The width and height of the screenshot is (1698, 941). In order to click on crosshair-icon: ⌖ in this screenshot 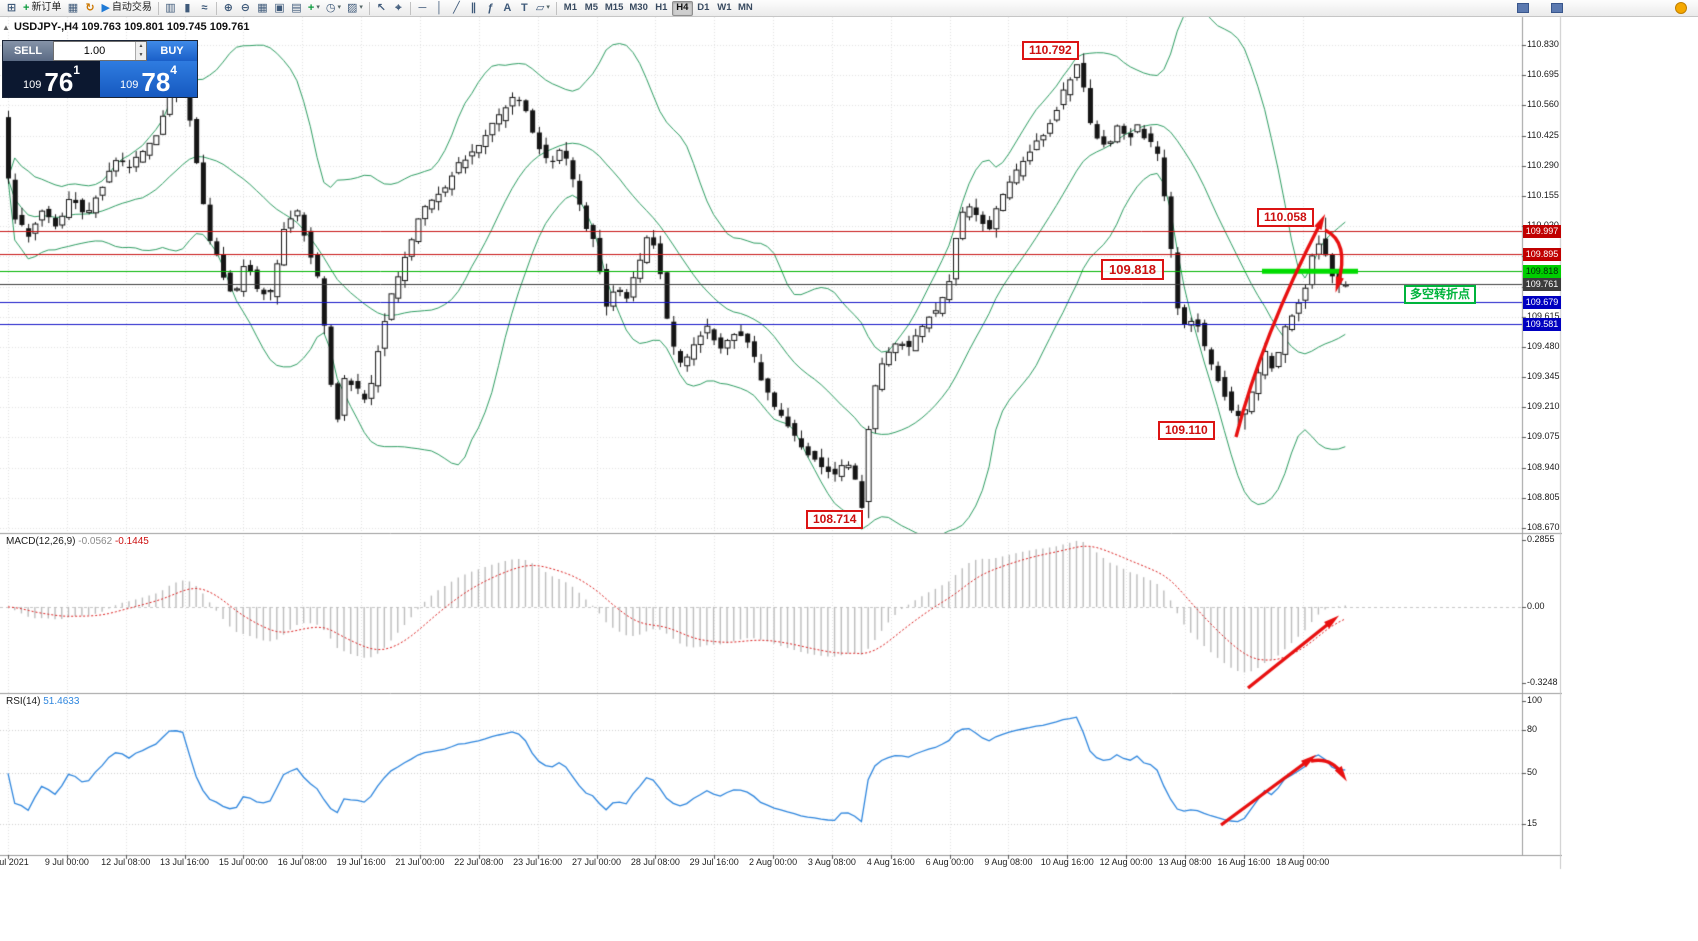, I will do `click(398, 8)`.